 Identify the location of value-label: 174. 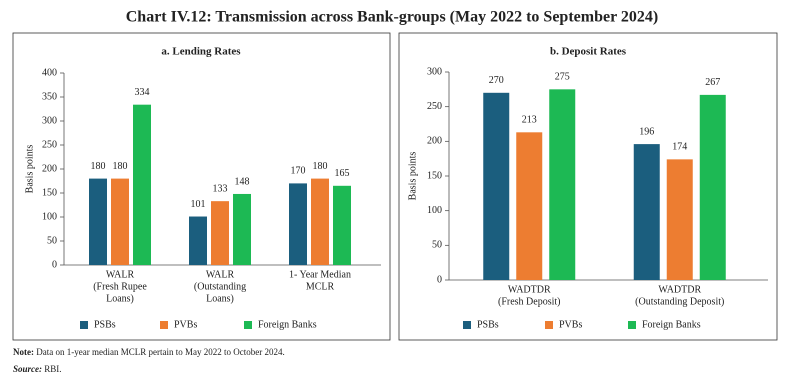
(679, 147).